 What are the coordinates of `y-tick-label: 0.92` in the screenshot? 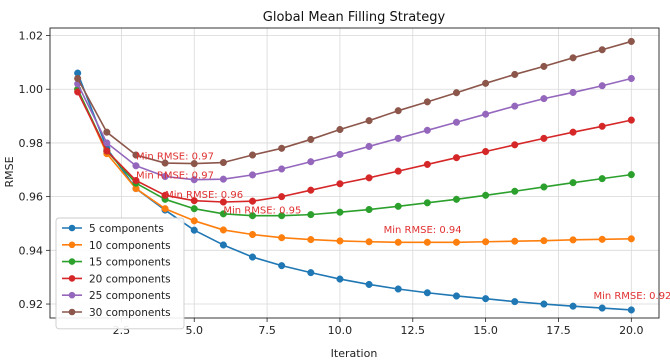 It's located at (31, 304).